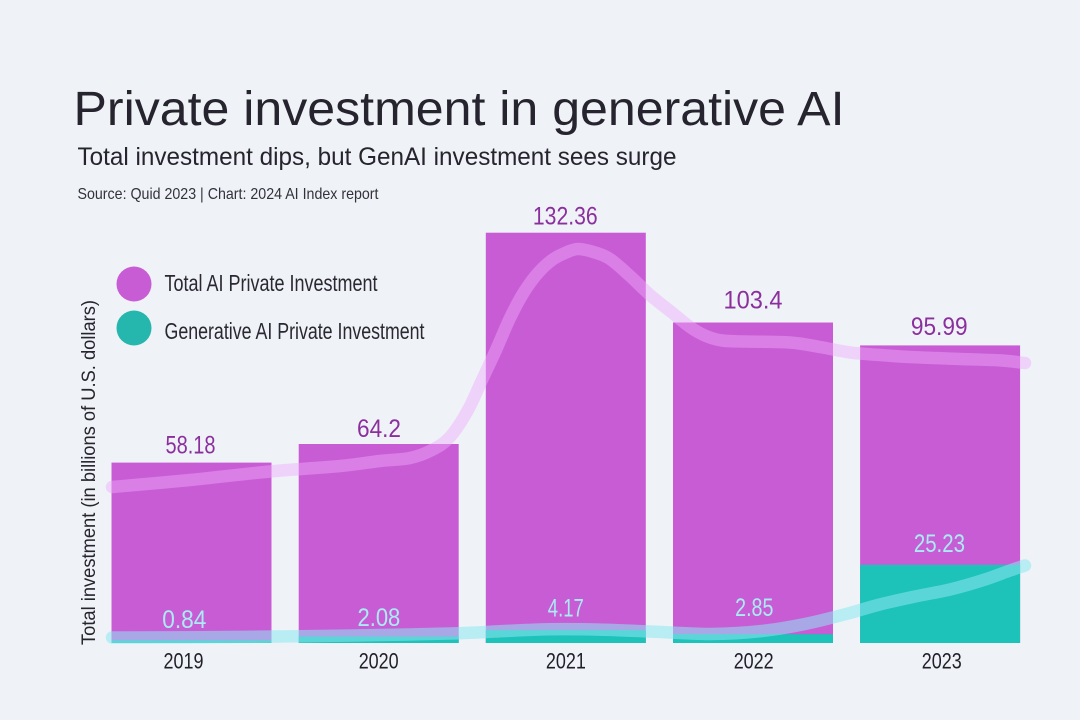 This screenshot has width=1080, height=720. What do you see at coordinates (939, 544) in the screenshot?
I see `svg-text: 25.23` at bounding box center [939, 544].